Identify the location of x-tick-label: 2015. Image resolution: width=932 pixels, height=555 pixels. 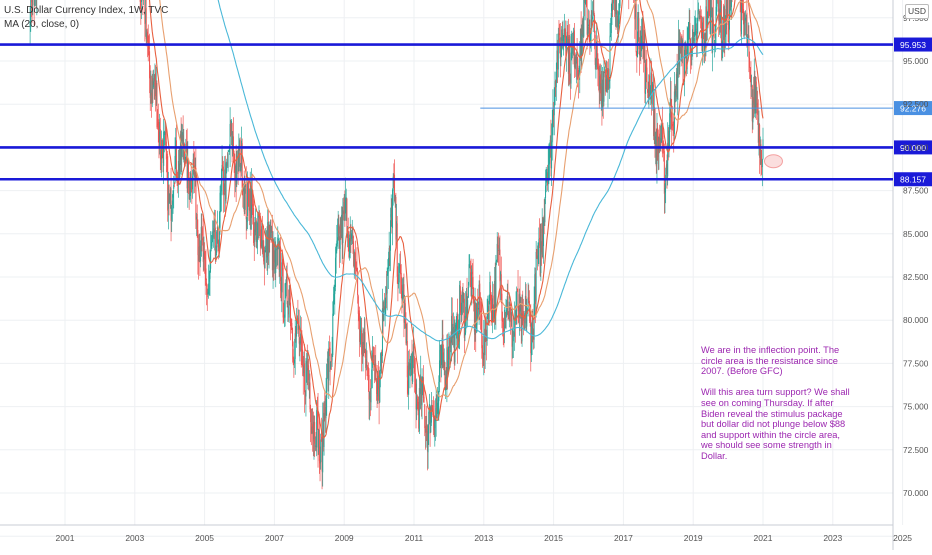
(553, 538).